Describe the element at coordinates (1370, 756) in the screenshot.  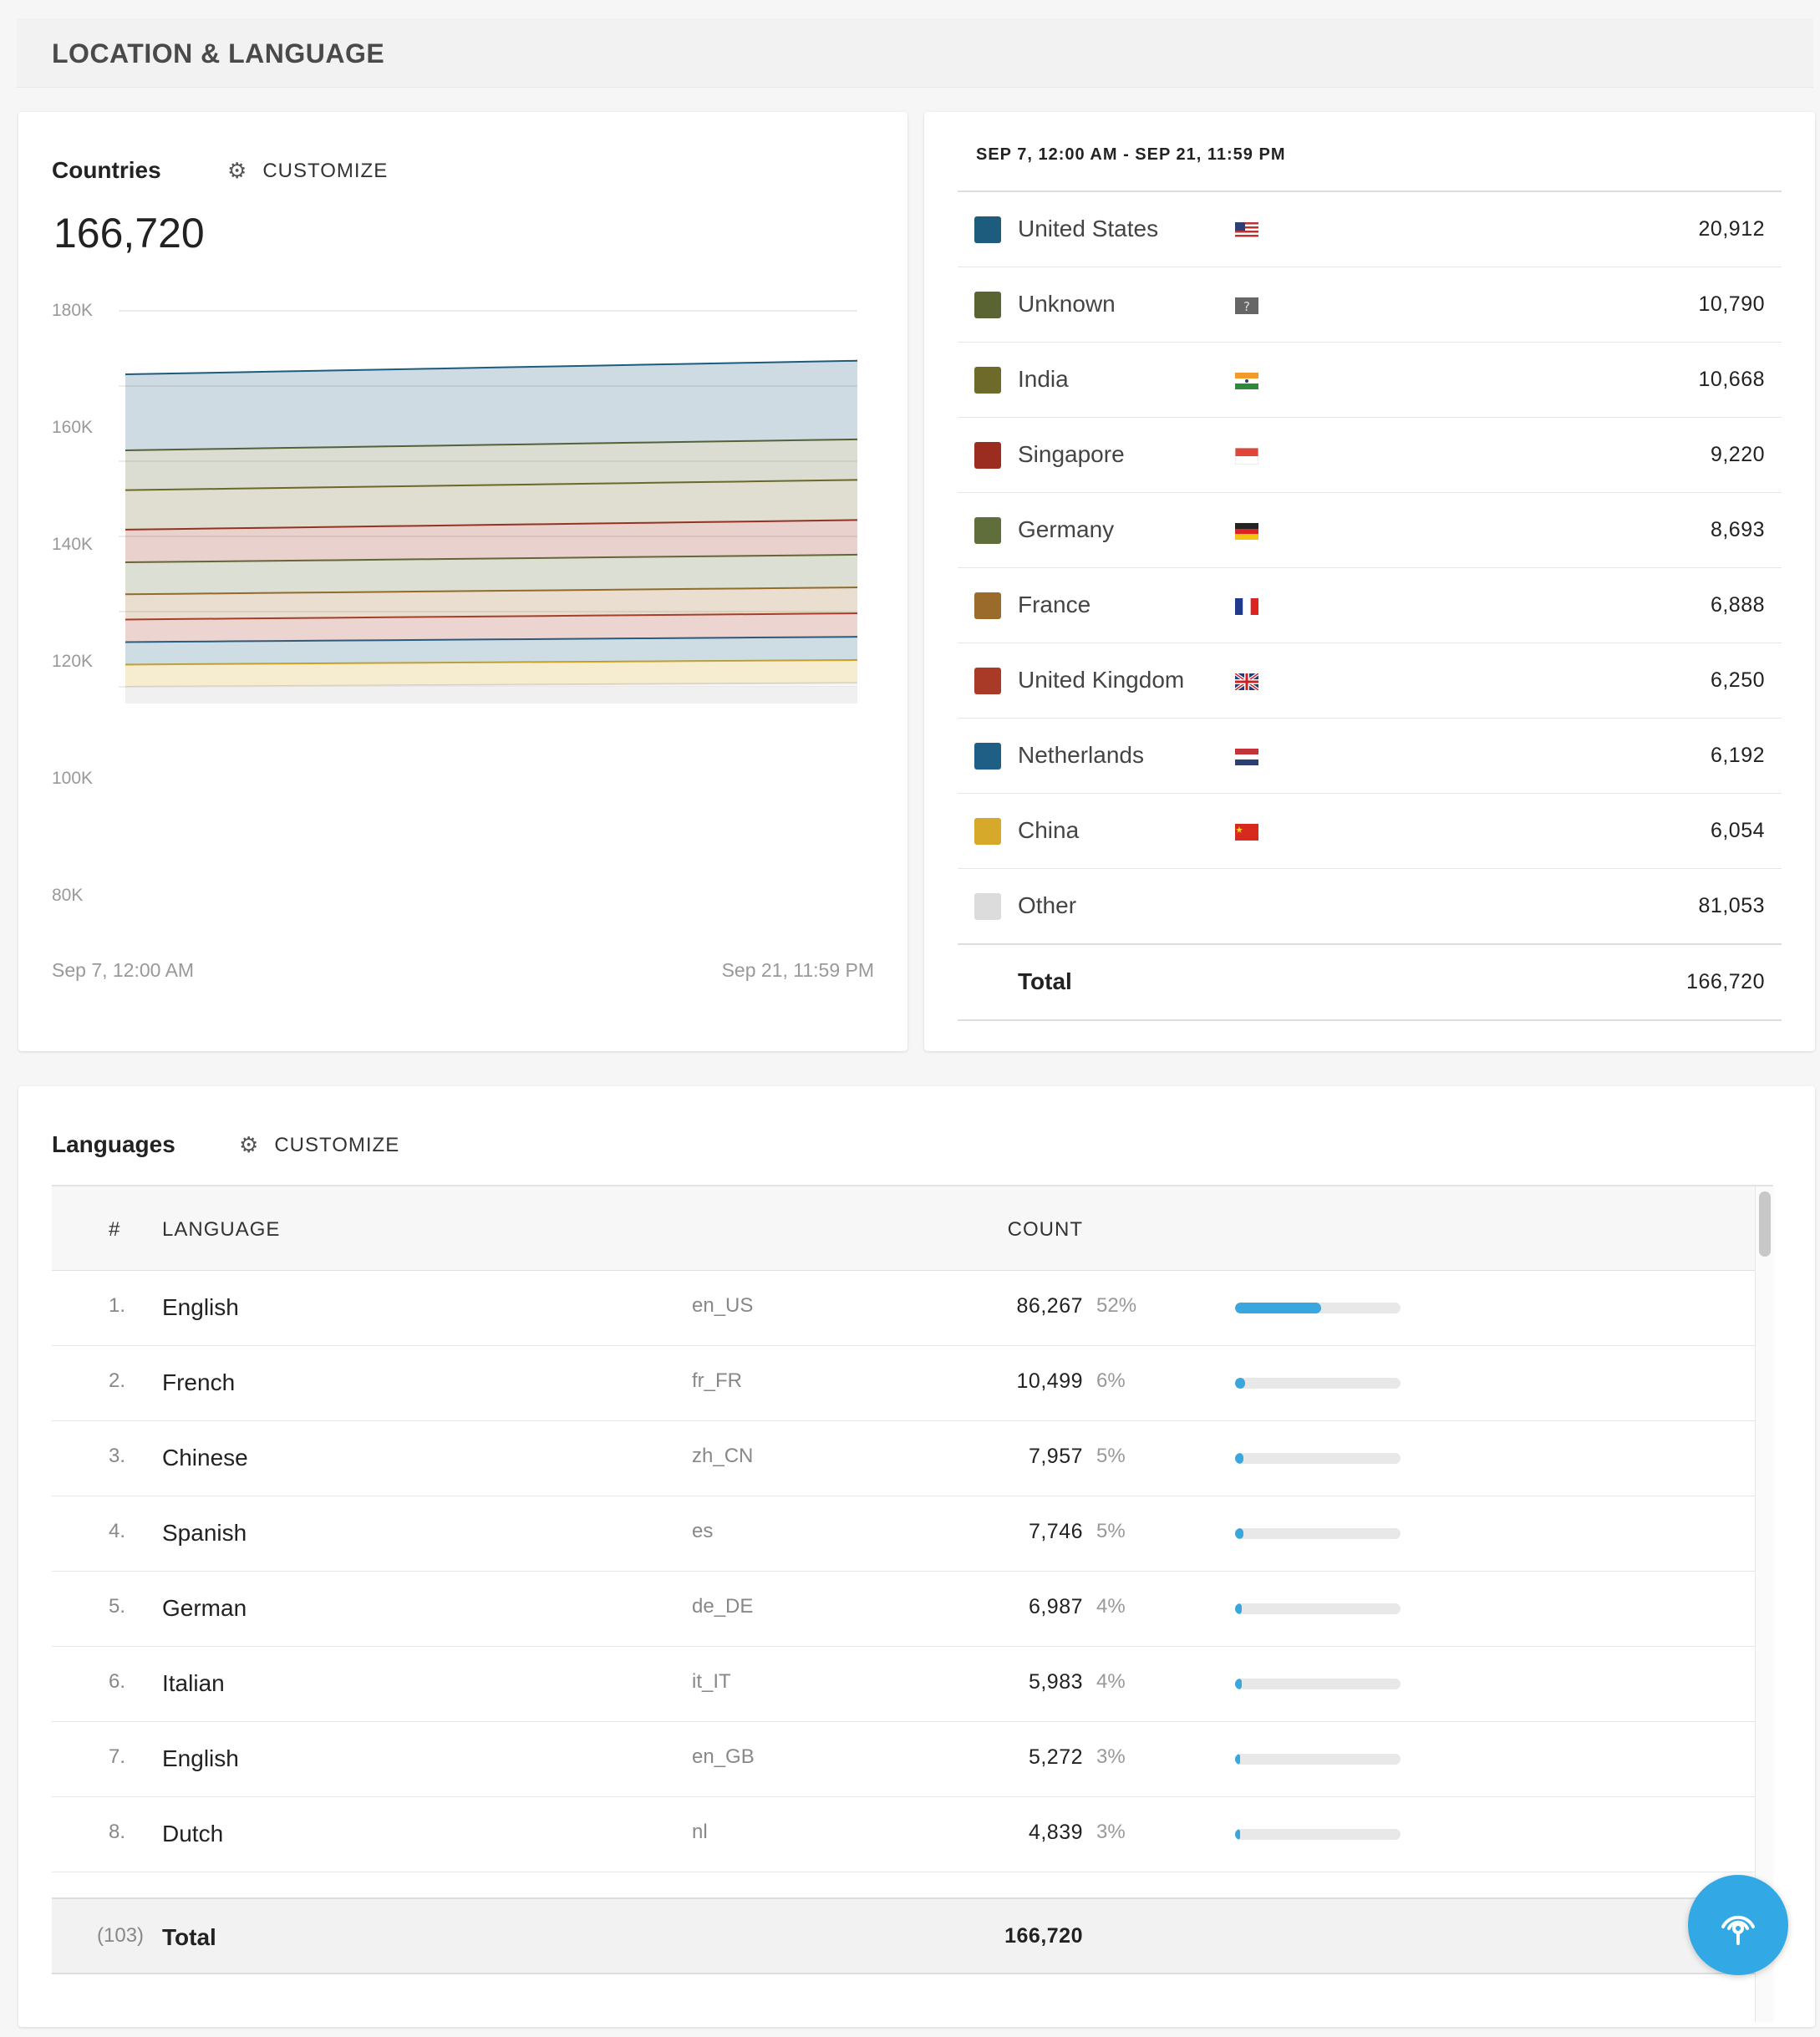
I see `legend-row-netherlands: Netherlands 6,192` at that location.